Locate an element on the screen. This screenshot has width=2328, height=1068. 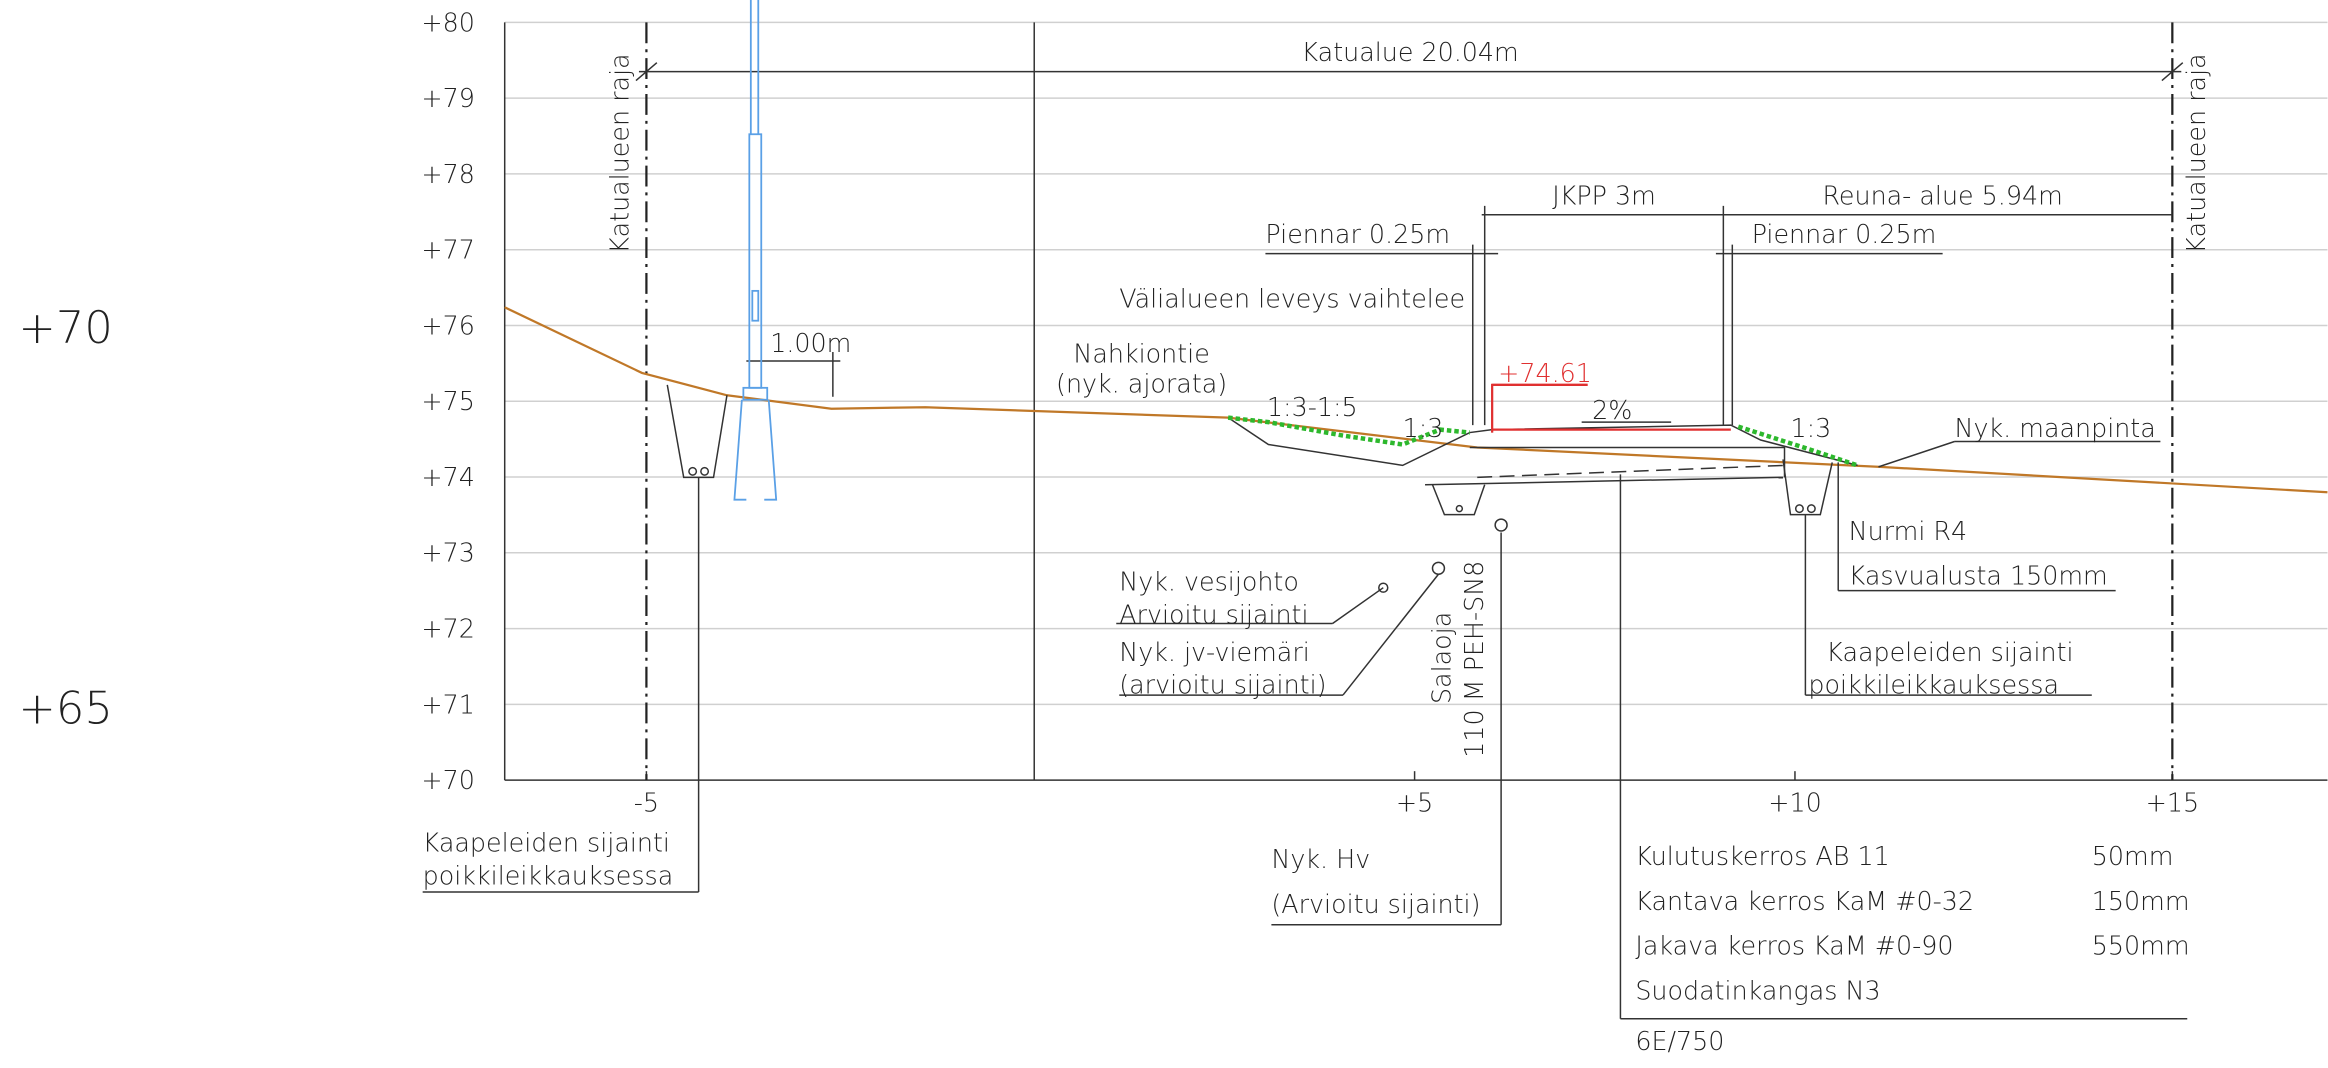
elevation-label: +70 is located at coordinates (447, 780).